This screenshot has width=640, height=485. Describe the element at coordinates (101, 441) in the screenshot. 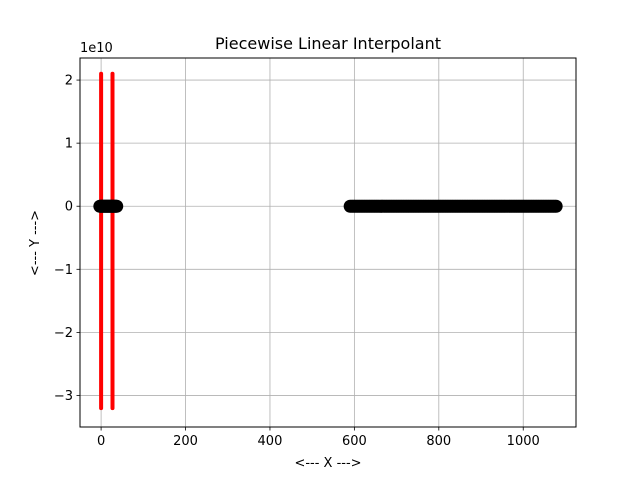

I see `x-tick-label: 0` at that location.